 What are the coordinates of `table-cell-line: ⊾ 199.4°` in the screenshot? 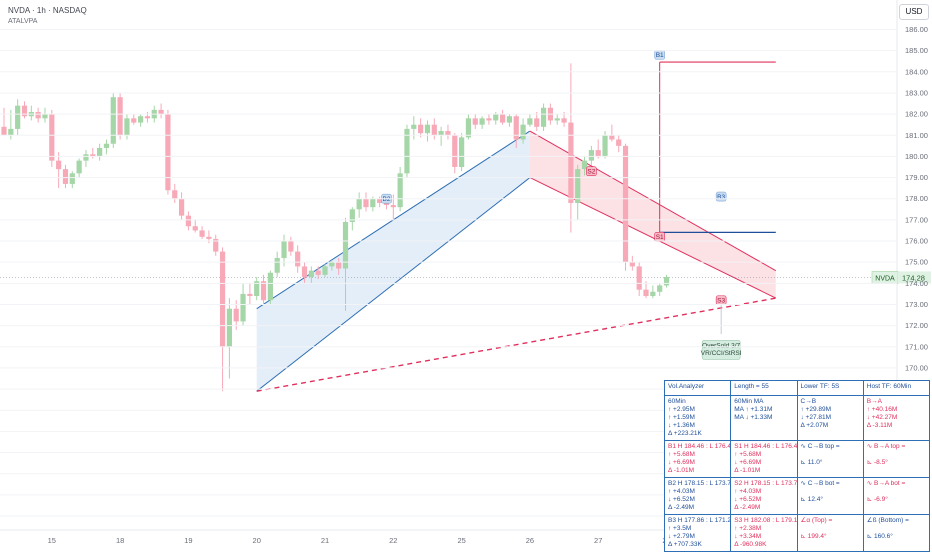 It's located at (813, 536).